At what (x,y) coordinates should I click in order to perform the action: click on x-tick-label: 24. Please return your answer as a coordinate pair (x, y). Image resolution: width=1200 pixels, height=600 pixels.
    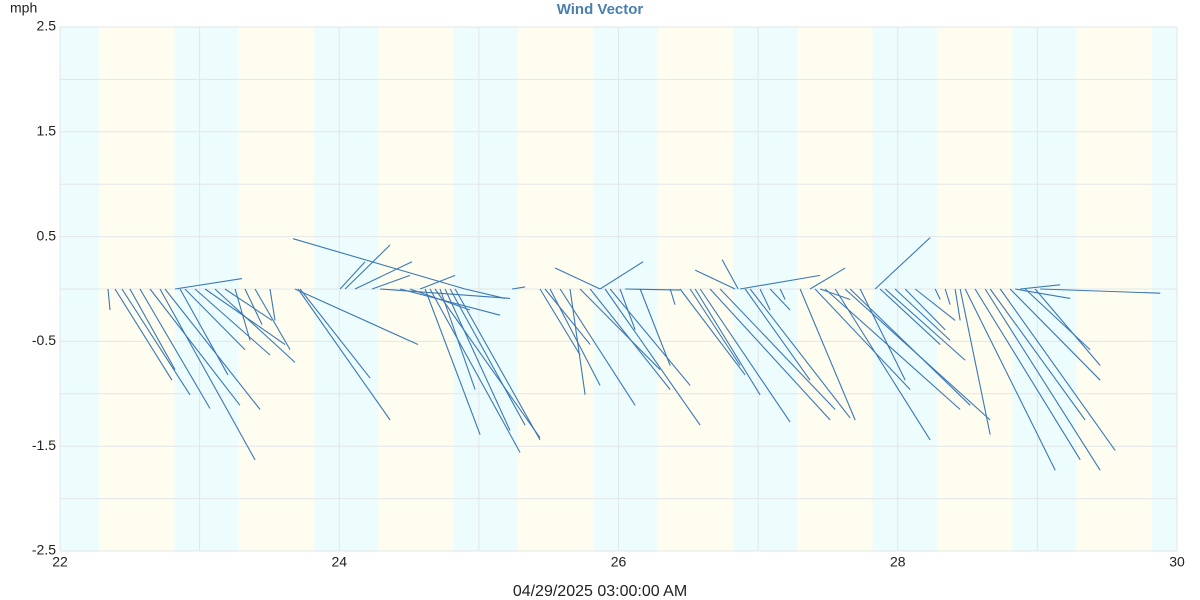
    Looking at the image, I should click on (339, 562).